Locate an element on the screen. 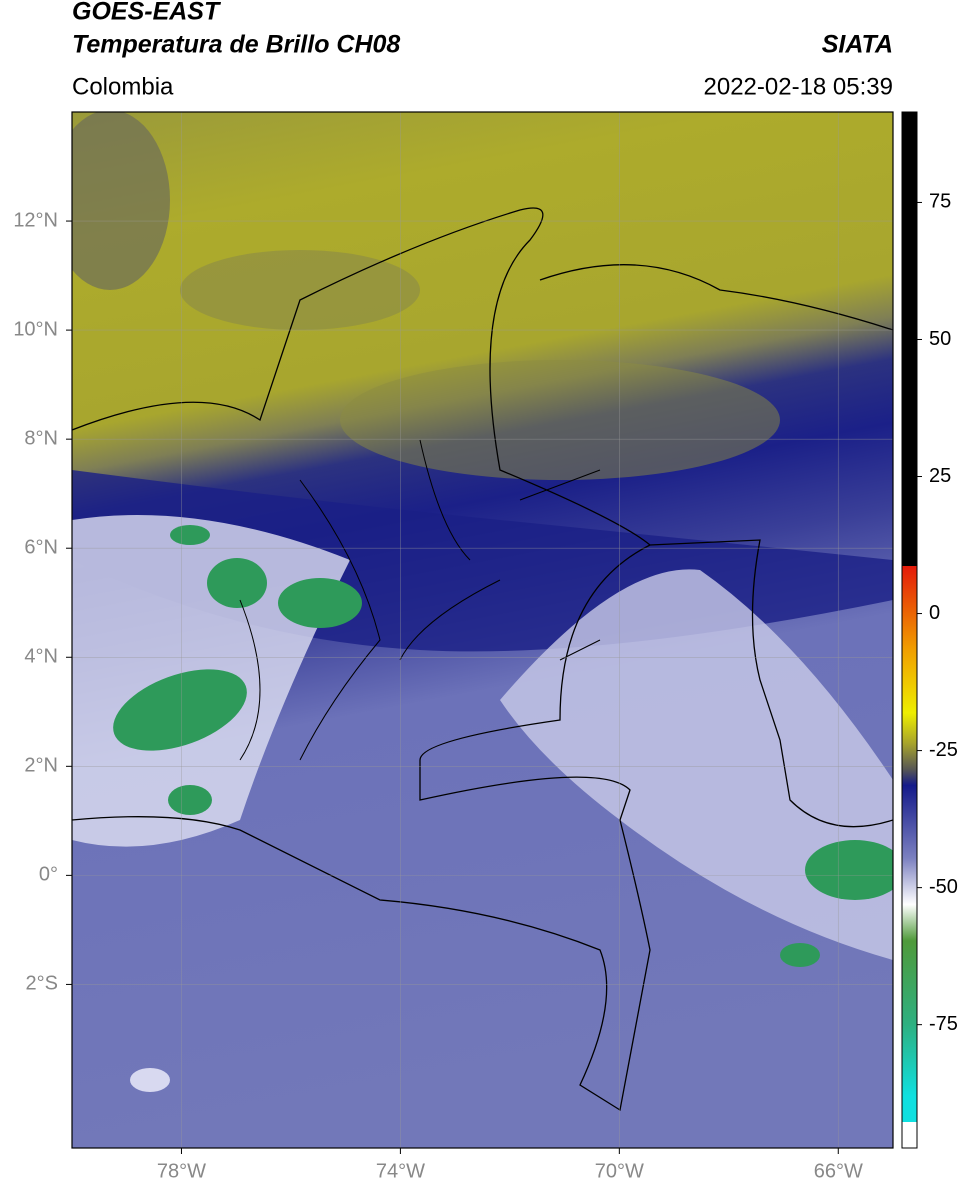 This screenshot has width=966, height=1195. lat-tick-label: 10°N is located at coordinates (35, 329).